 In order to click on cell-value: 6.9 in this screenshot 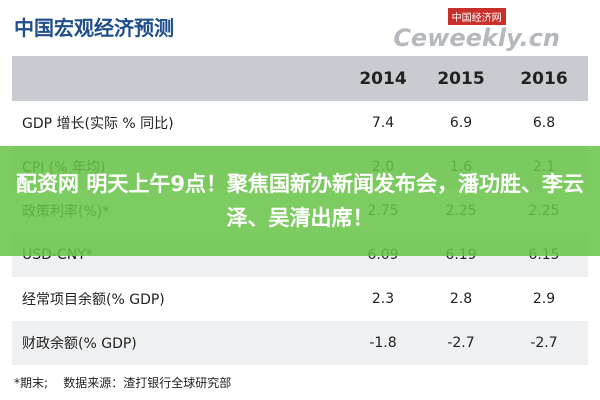, I will do `click(461, 123)`.